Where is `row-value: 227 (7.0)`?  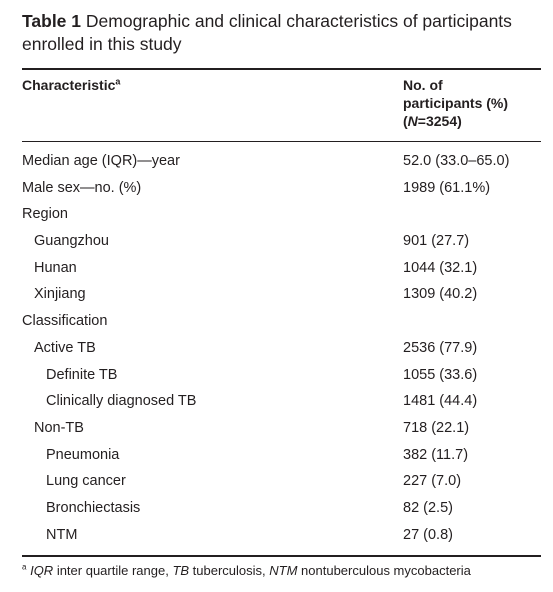 row-value: 227 (7.0) is located at coordinates (432, 481).